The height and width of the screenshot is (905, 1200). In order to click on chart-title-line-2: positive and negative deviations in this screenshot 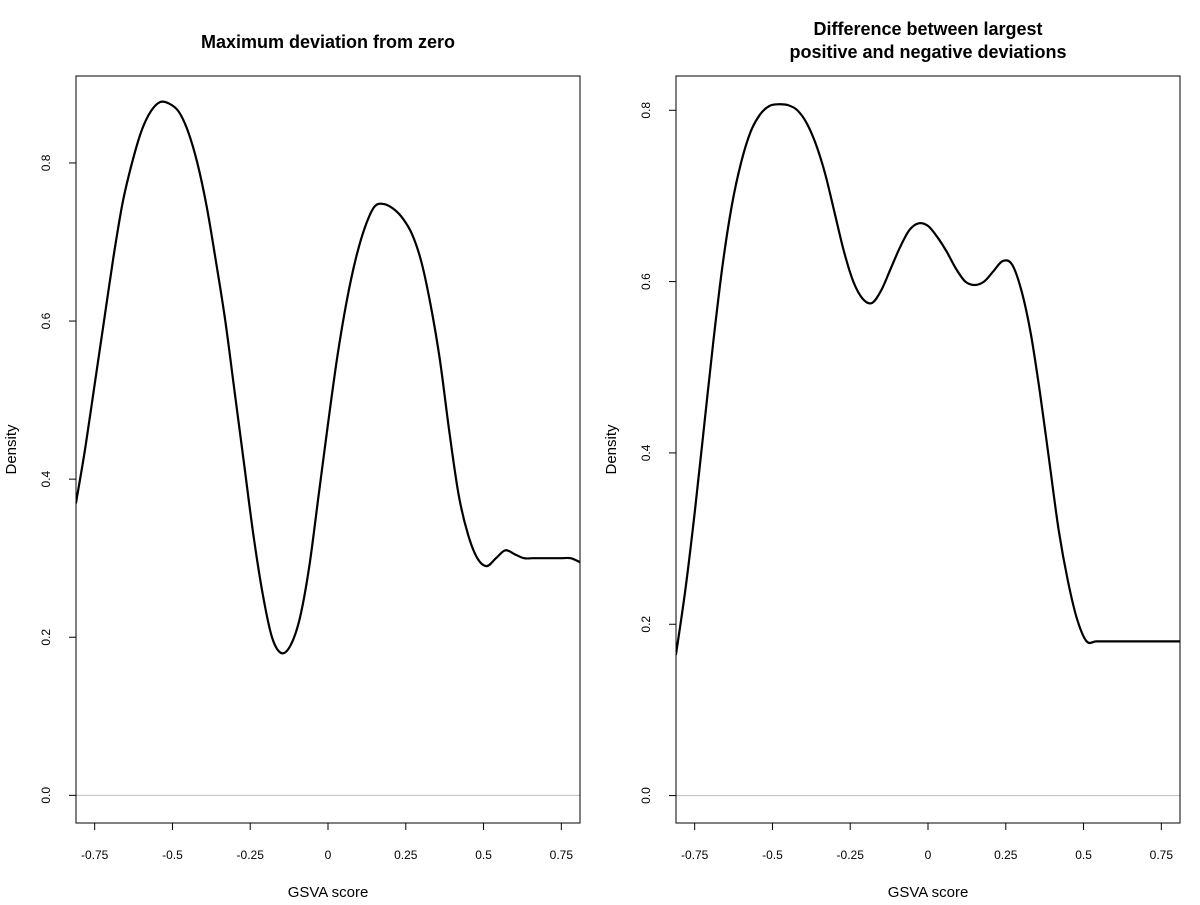, I will do `click(927, 52)`.